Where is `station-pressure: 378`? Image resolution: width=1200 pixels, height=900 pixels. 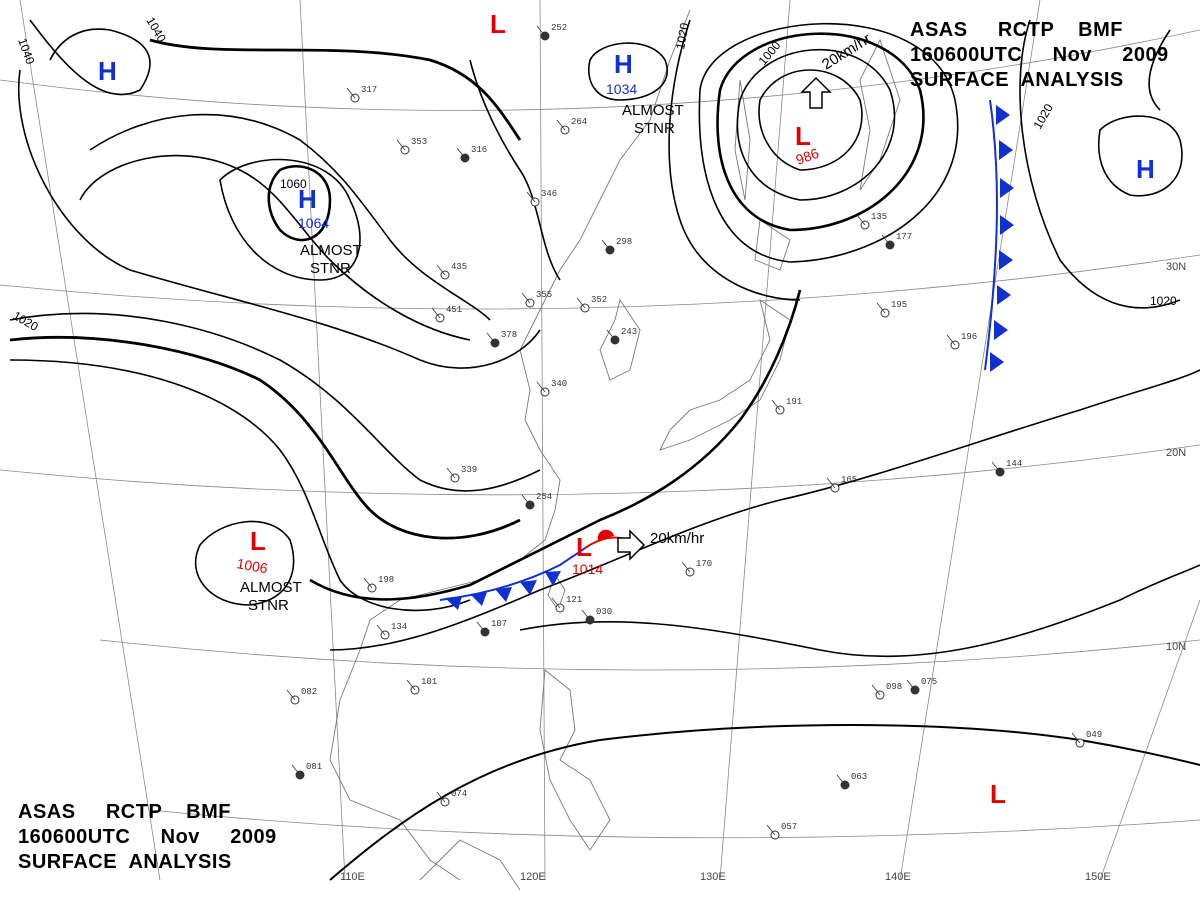 station-pressure: 378 is located at coordinates (509, 335).